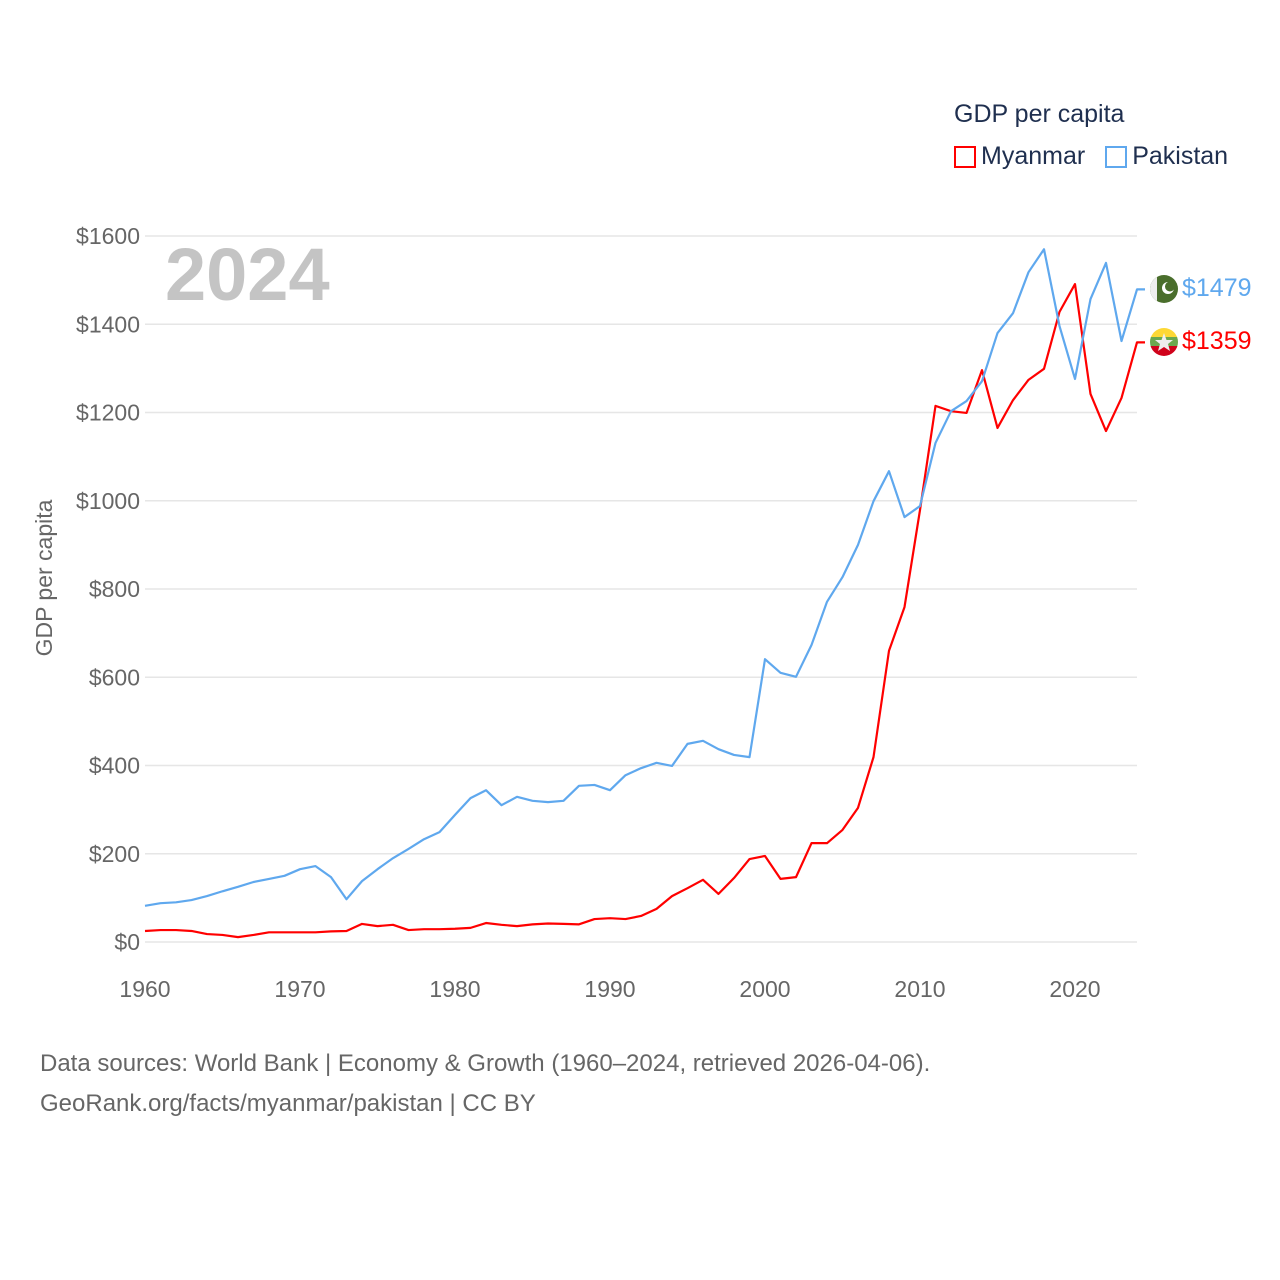  What do you see at coordinates (919, 989) in the screenshot?
I see `x-tick-label: 2010` at bounding box center [919, 989].